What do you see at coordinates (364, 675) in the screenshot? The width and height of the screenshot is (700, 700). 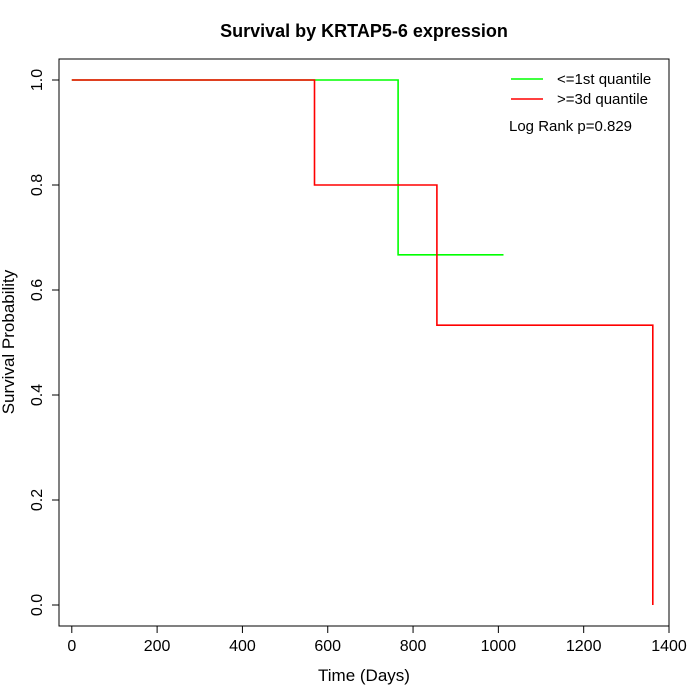 I see `x-axis-label: Time (Days)` at bounding box center [364, 675].